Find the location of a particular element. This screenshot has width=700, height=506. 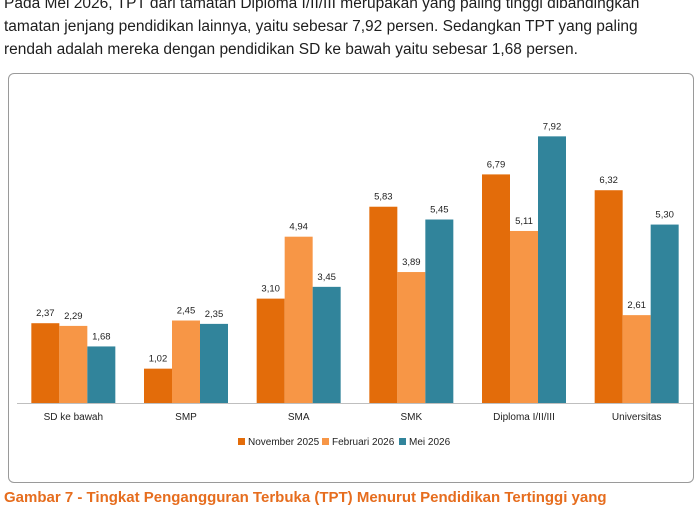

data-label: 1,68 is located at coordinates (101, 336).